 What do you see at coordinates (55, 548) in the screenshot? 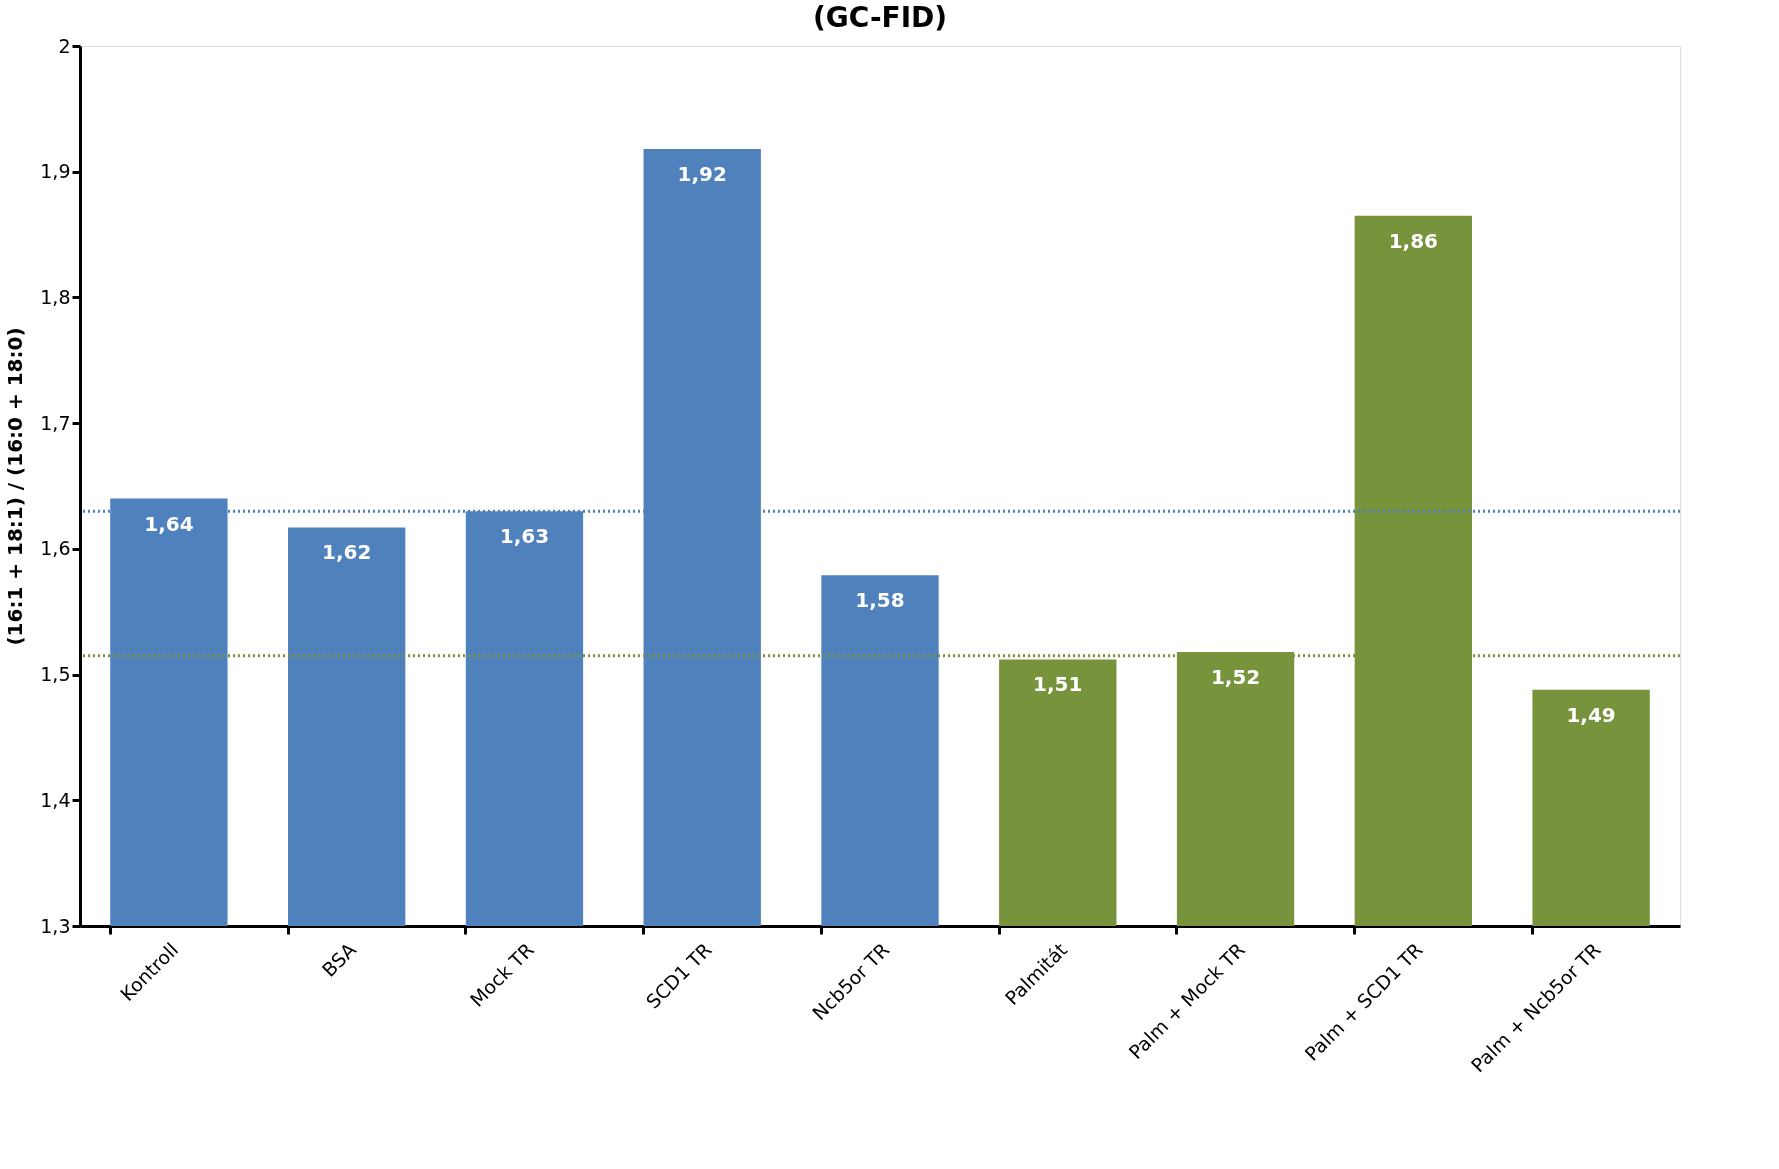
I see `y-tick-label: 1,6` at bounding box center [55, 548].